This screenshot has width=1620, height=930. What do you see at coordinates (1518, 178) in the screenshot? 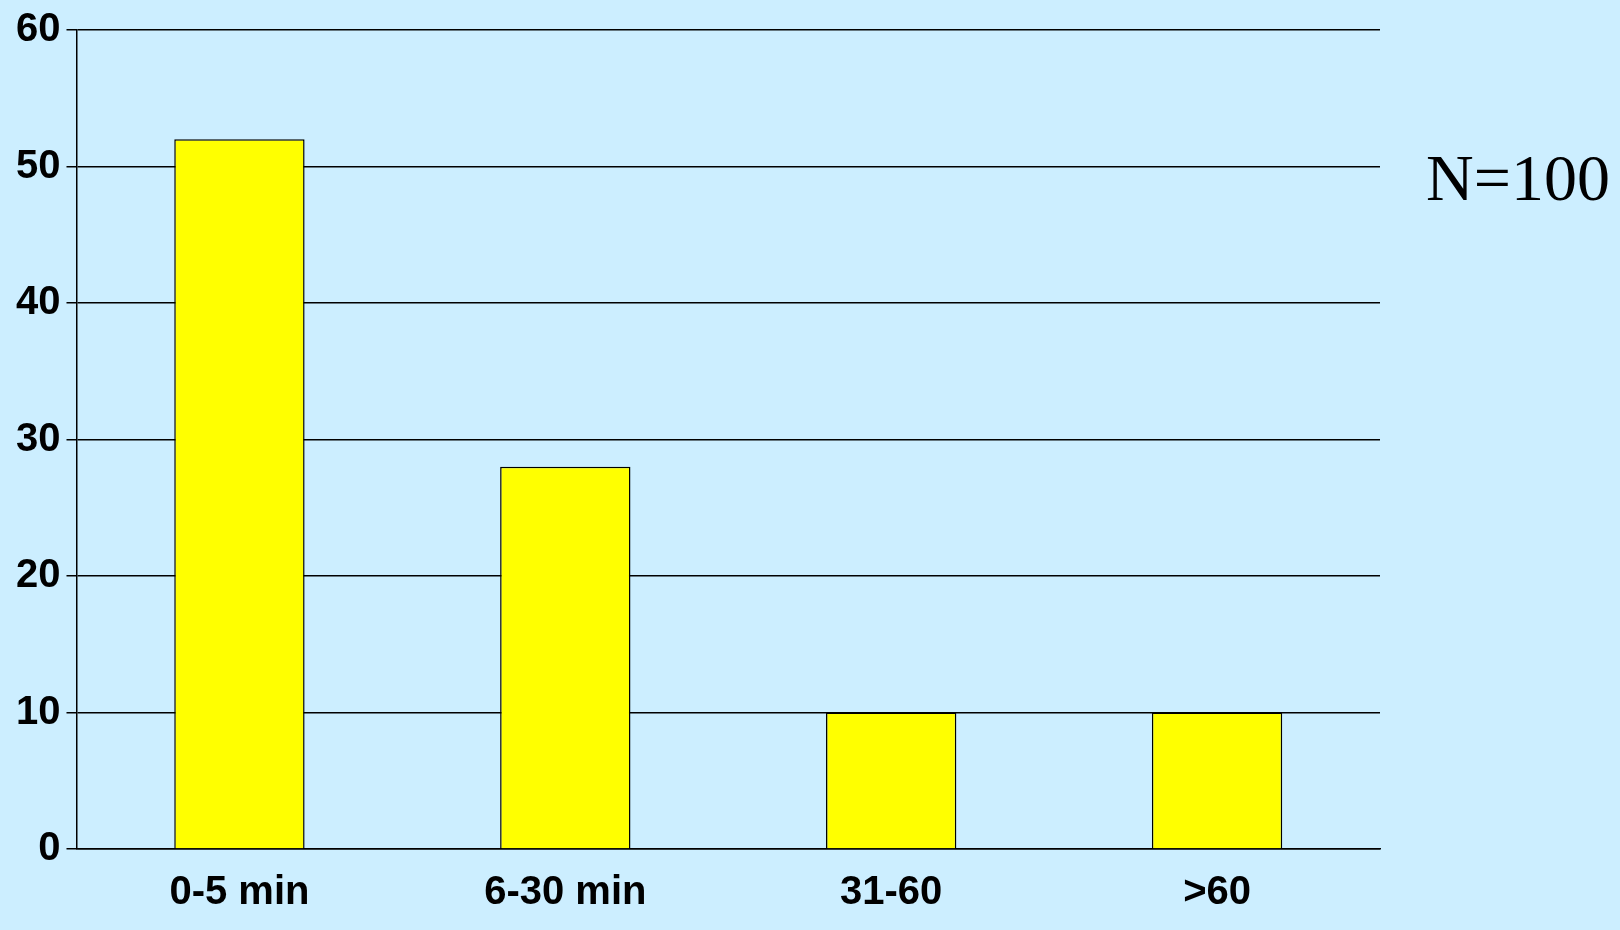
I see `text: N=100` at bounding box center [1518, 178].